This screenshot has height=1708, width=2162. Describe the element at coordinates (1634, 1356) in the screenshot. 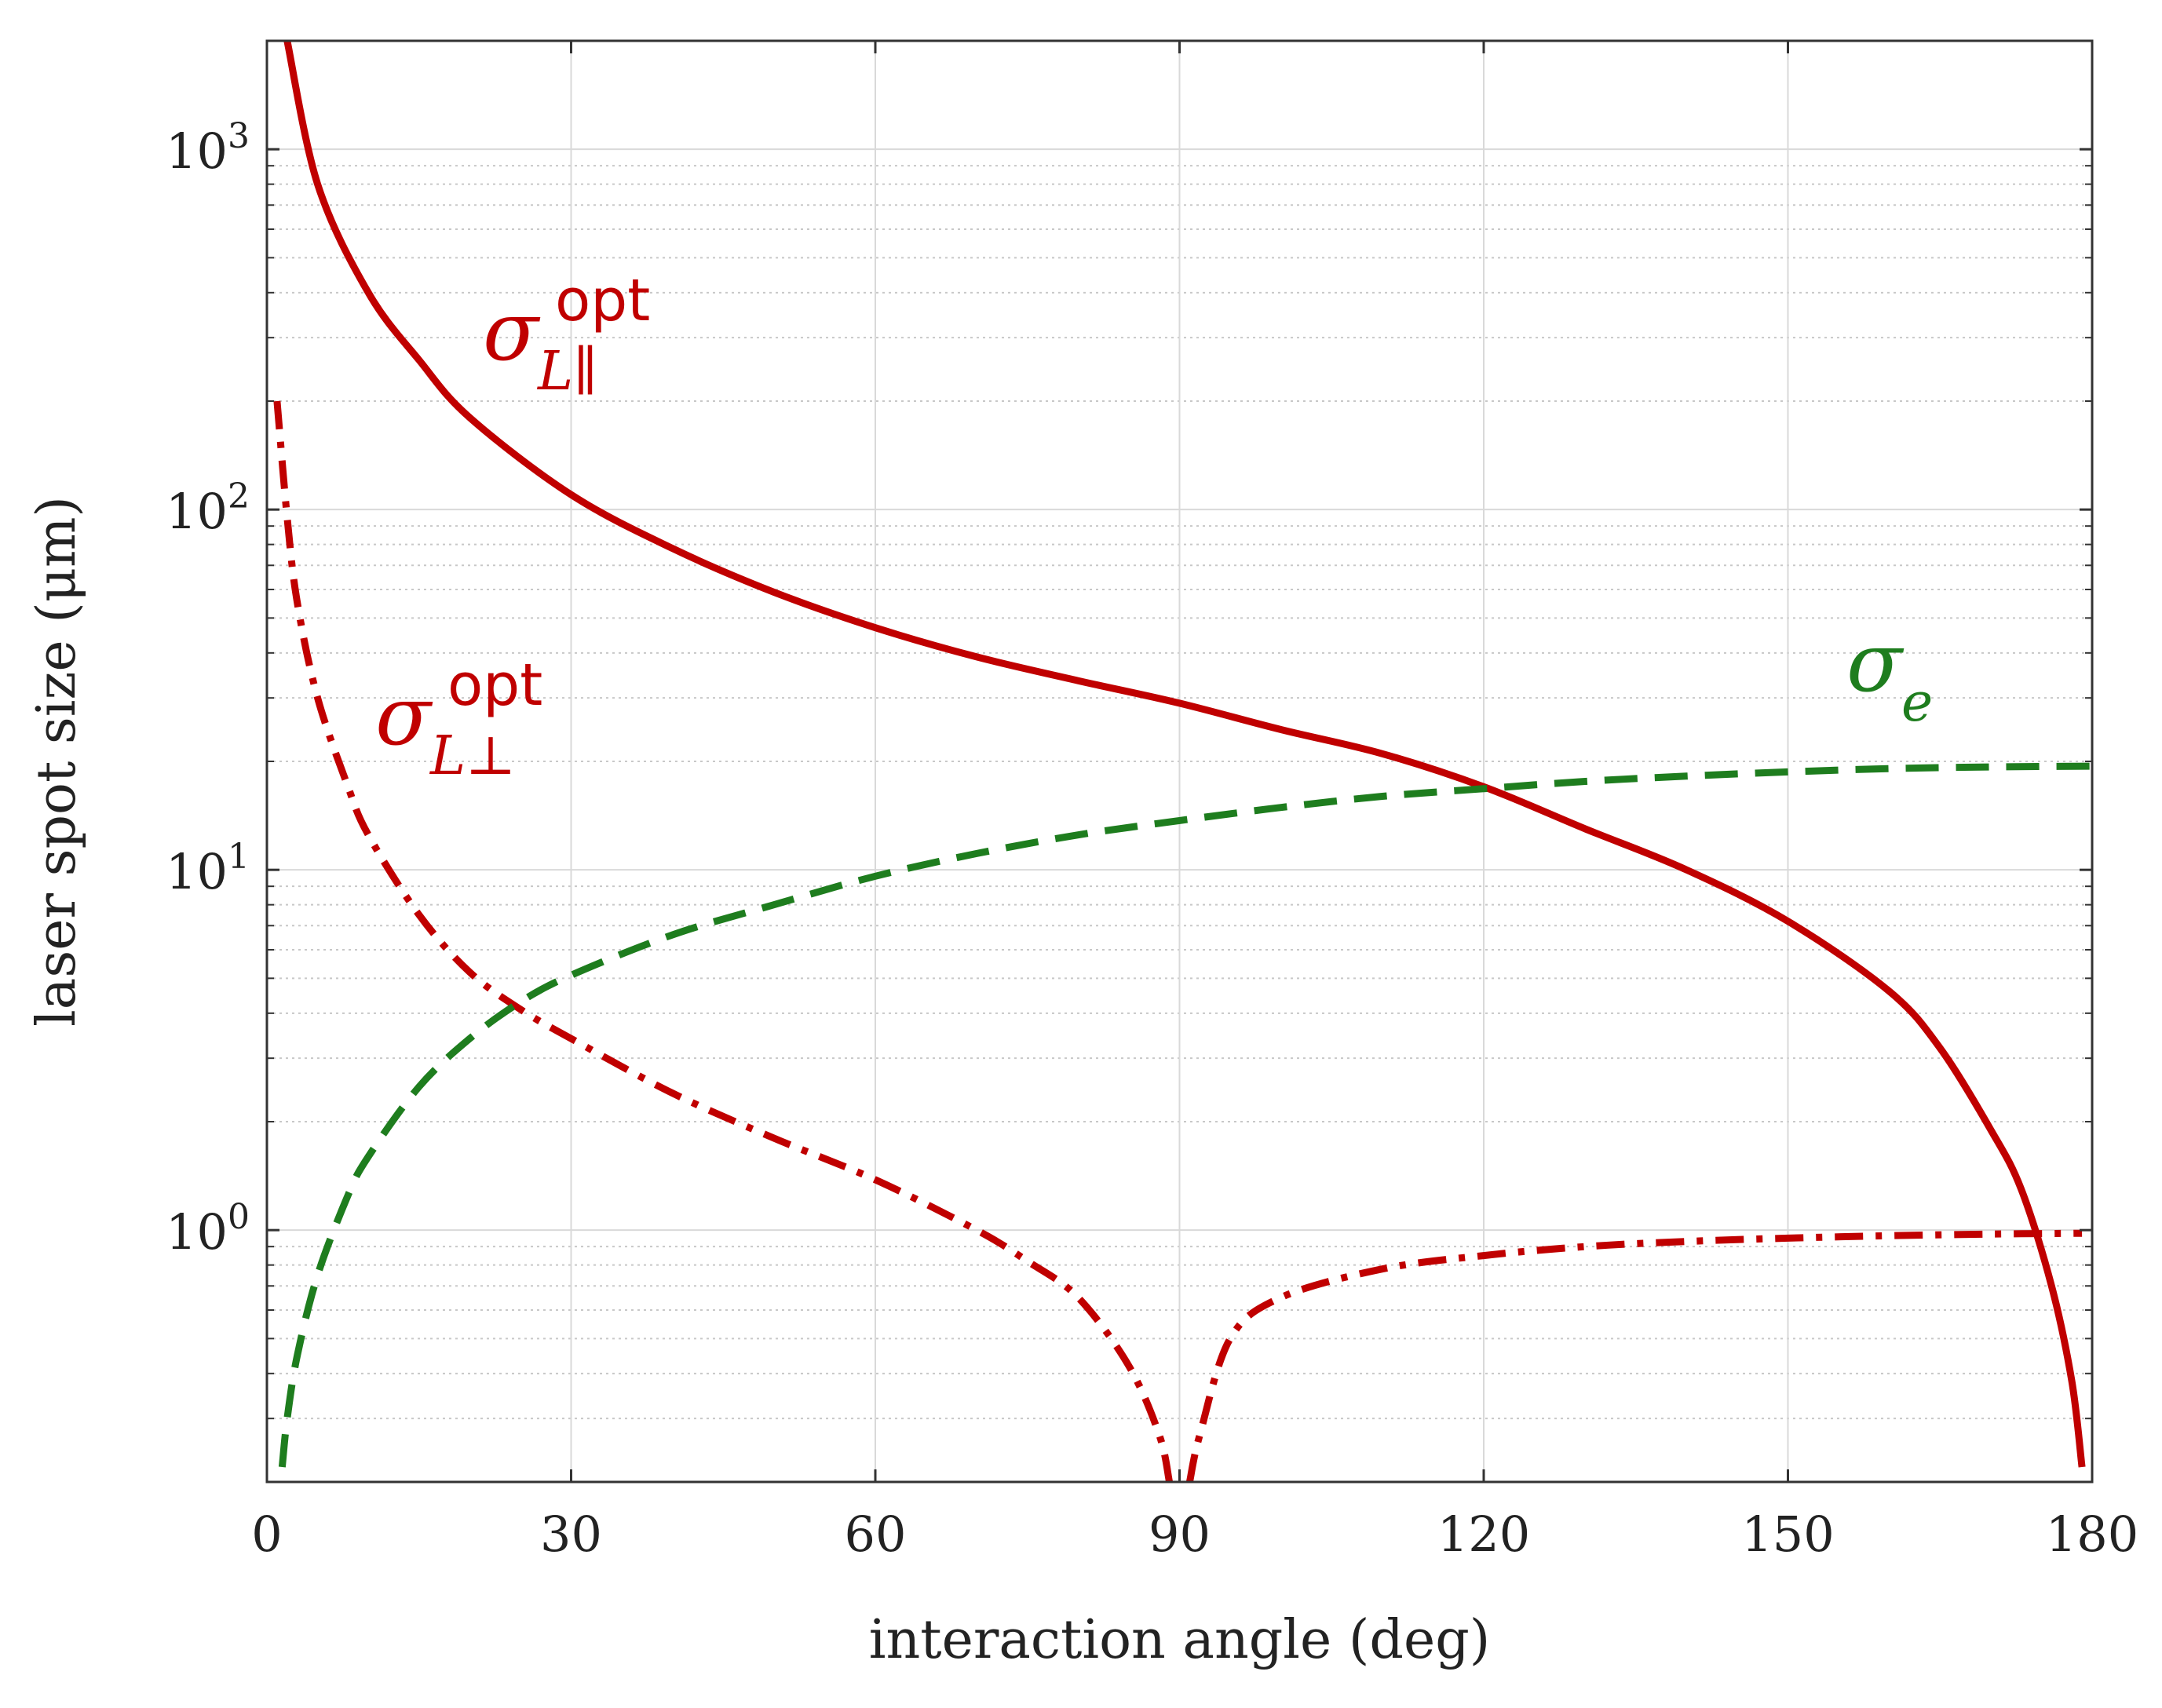

I see `line-sigma_L_perp_opt` at that location.